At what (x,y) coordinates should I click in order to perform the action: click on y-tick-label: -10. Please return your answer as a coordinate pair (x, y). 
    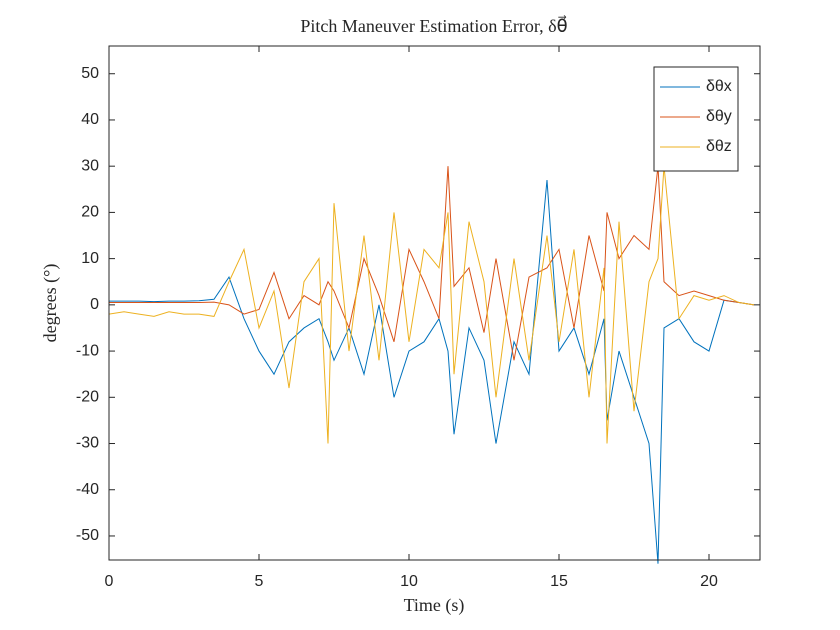
    Looking at the image, I should click on (87, 350).